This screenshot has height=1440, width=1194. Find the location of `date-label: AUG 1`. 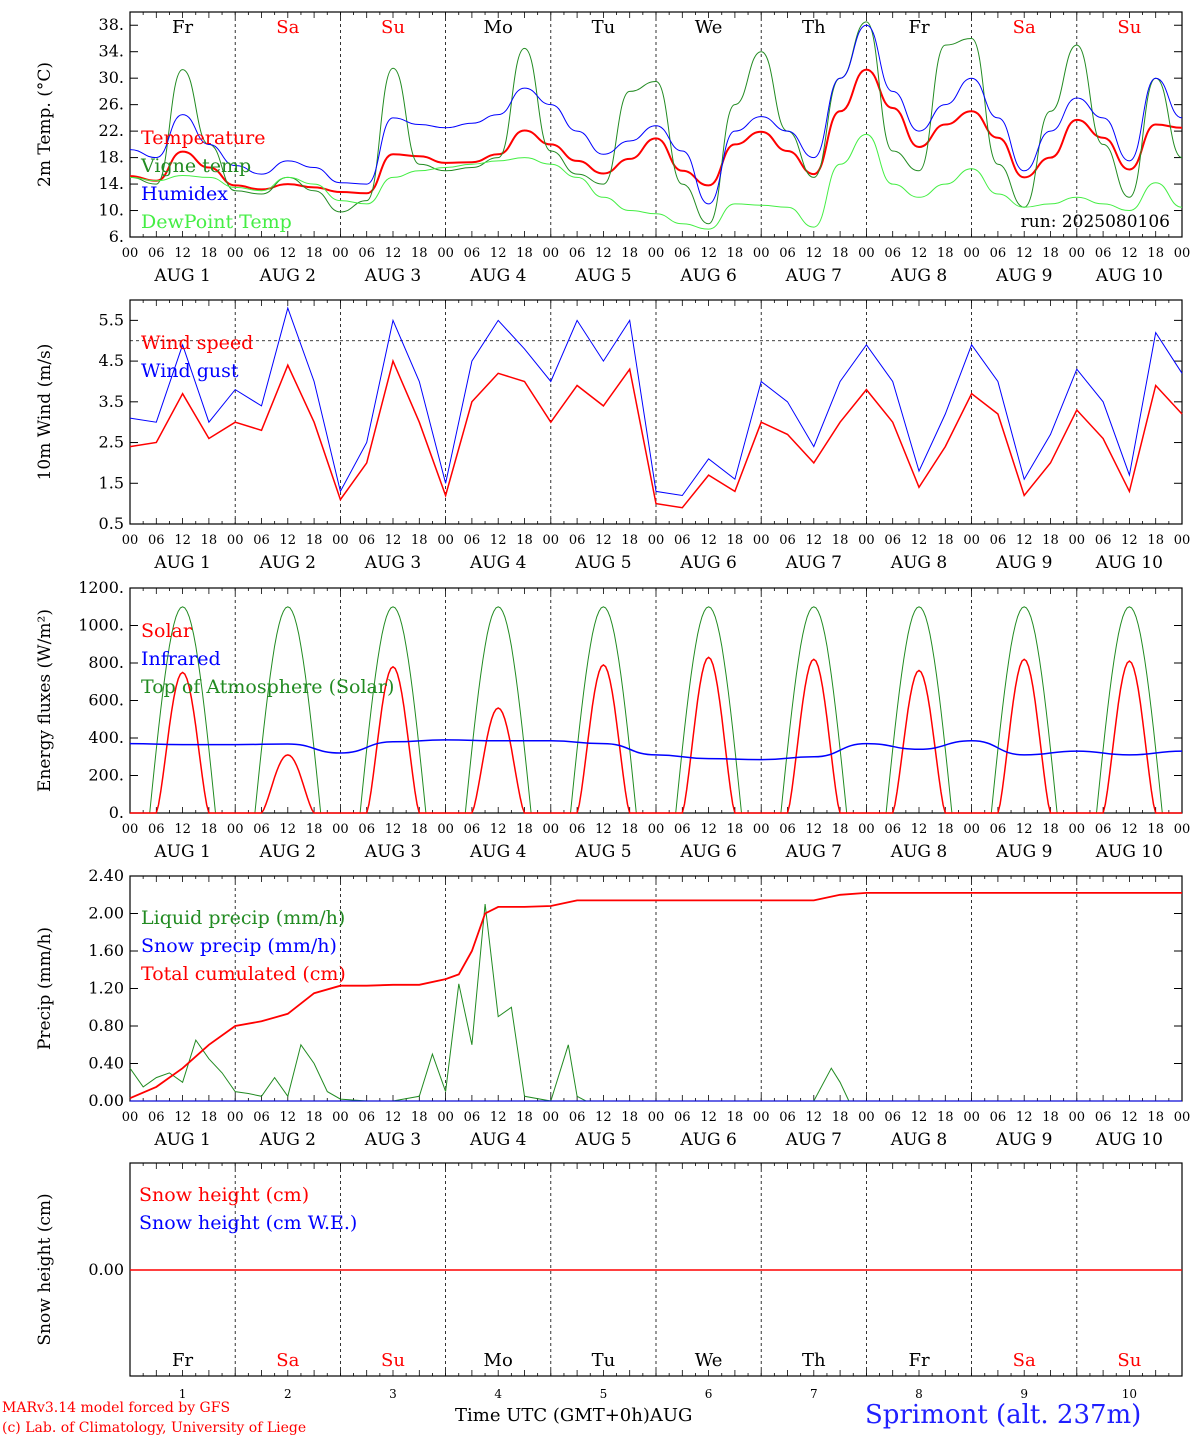

date-label: AUG 1 is located at coordinates (181, 1140).